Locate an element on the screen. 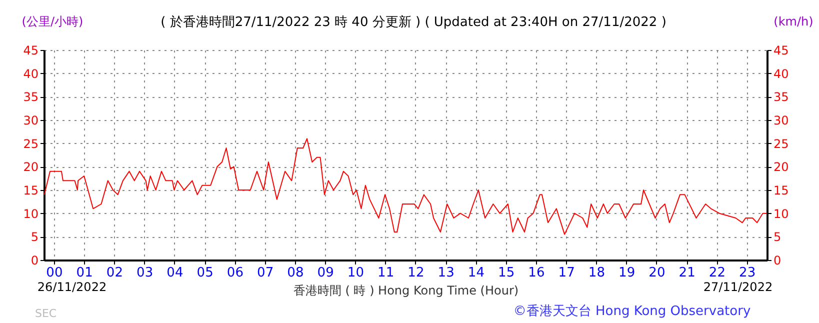  x-tick-label: 01 is located at coordinates (84, 273).